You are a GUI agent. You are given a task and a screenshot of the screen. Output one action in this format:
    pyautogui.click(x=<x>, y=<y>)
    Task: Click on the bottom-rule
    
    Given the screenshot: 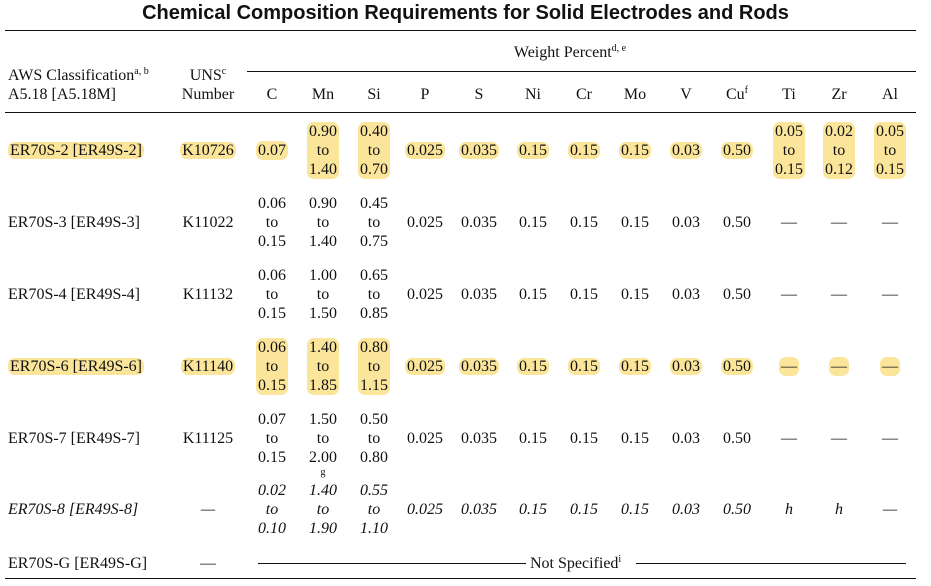 What is the action you would take?
    pyautogui.click(x=460, y=578)
    